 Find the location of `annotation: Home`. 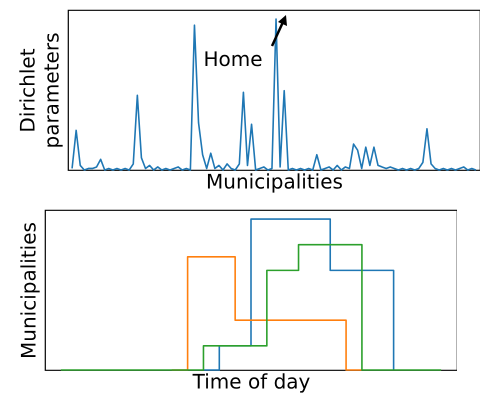

annotation: Home is located at coordinates (233, 59).